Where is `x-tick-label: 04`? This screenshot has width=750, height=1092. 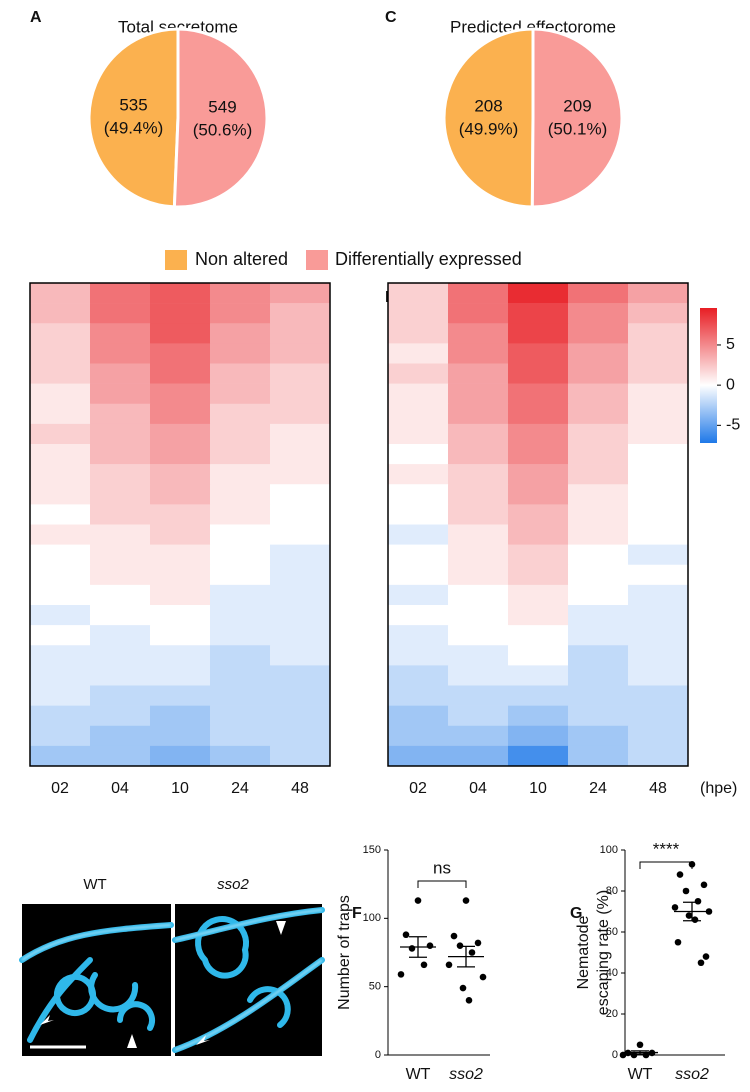 x-tick-label: 04 is located at coordinates (120, 788).